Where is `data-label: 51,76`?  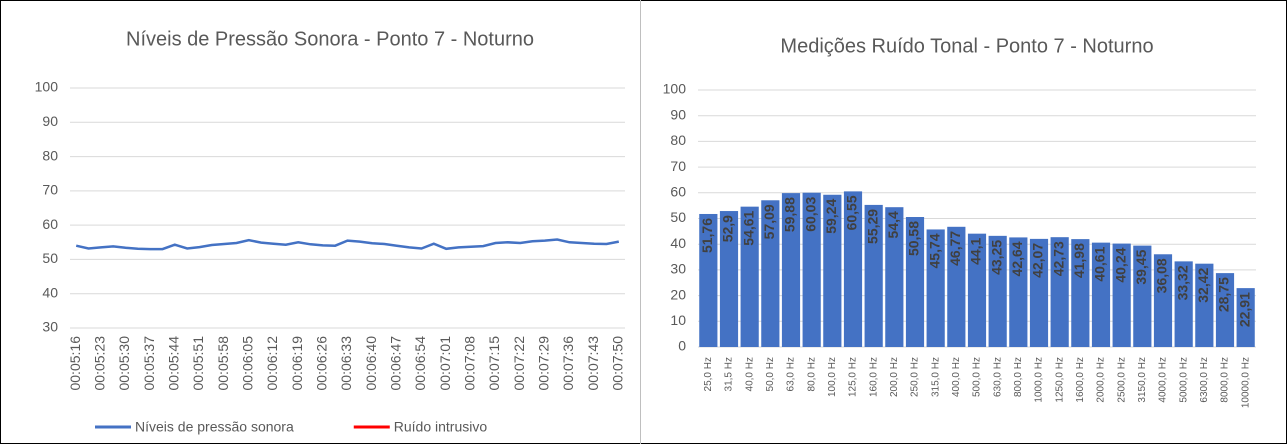
data-label: 51,76 is located at coordinates (707, 235).